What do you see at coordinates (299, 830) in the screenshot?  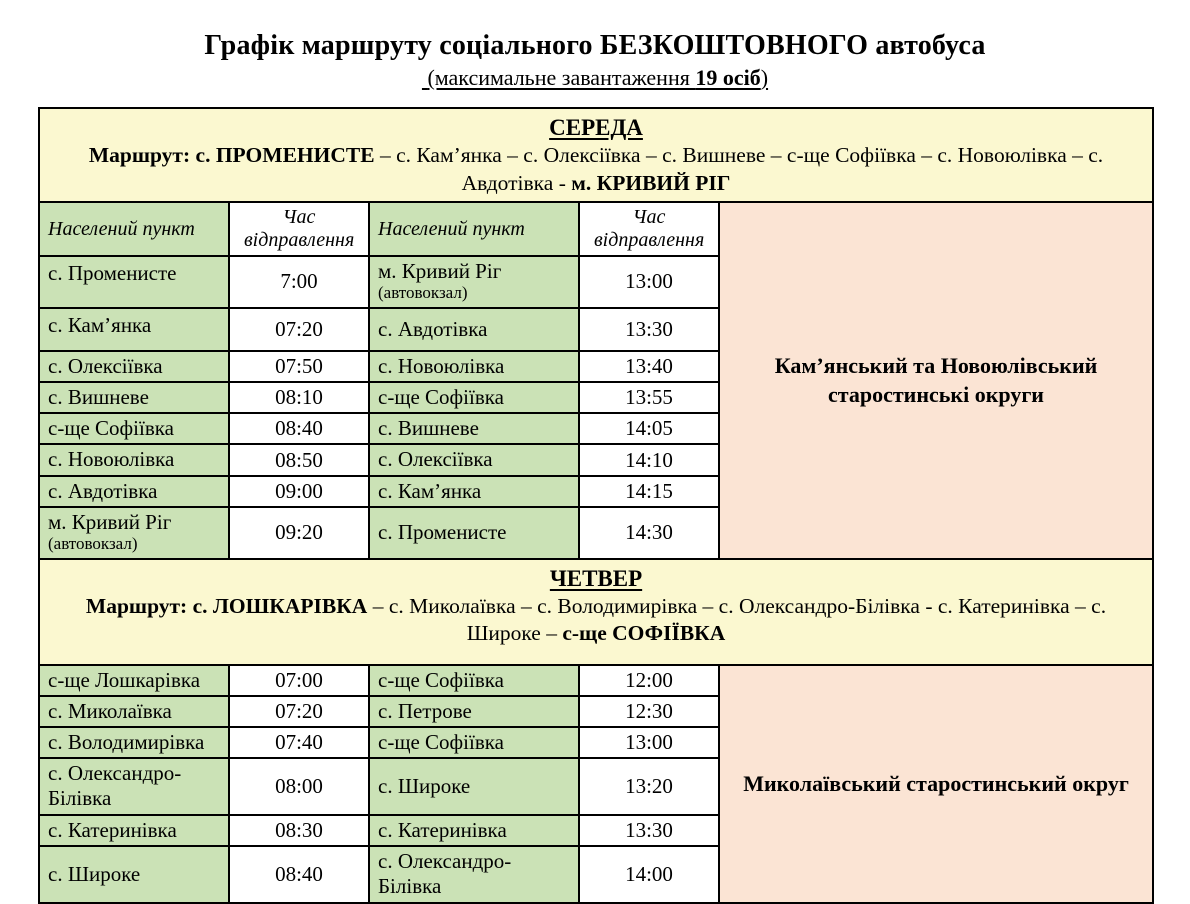 I see `time-cell: 08:30` at bounding box center [299, 830].